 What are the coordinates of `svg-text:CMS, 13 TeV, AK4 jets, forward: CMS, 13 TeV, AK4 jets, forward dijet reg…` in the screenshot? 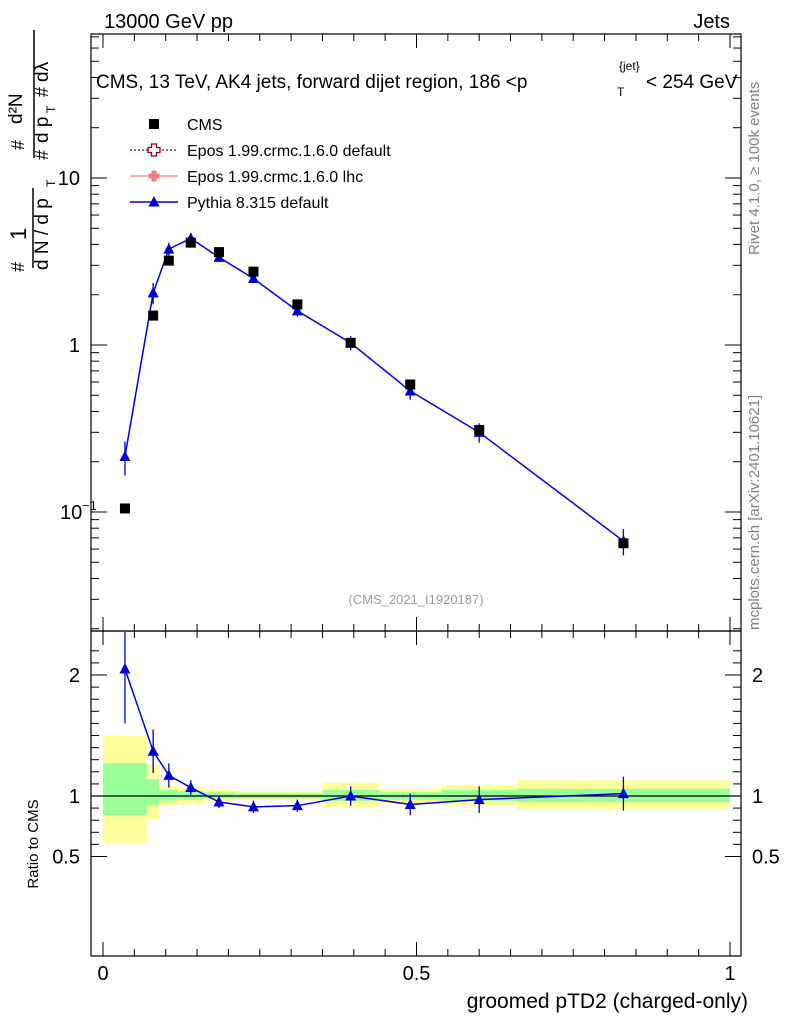 It's located at (311, 82).